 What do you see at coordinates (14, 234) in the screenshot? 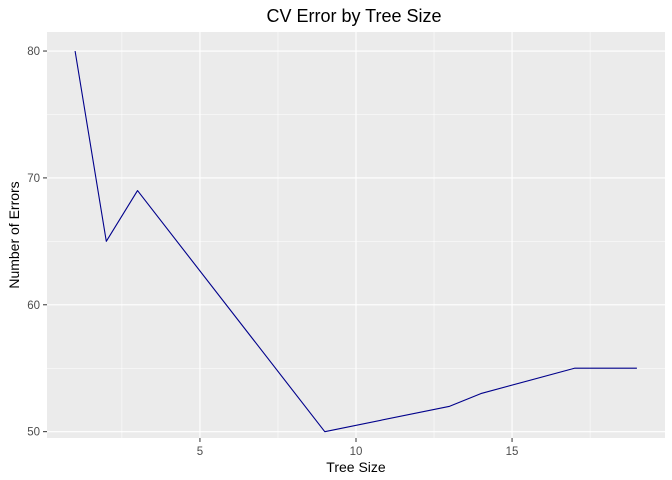
I see `y-axis-title: Number of Errors` at bounding box center [14, 234].